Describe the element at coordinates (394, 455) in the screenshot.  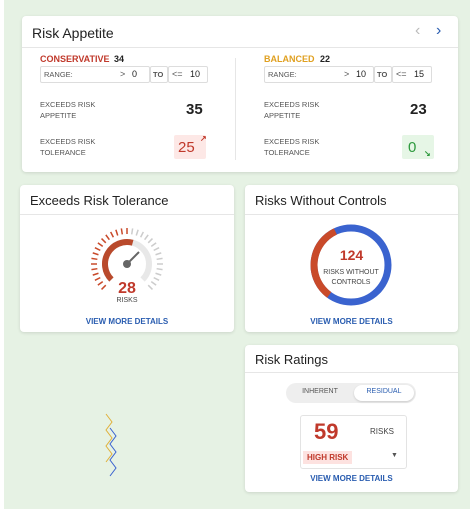
I see `dropdown: ▼` at that location.